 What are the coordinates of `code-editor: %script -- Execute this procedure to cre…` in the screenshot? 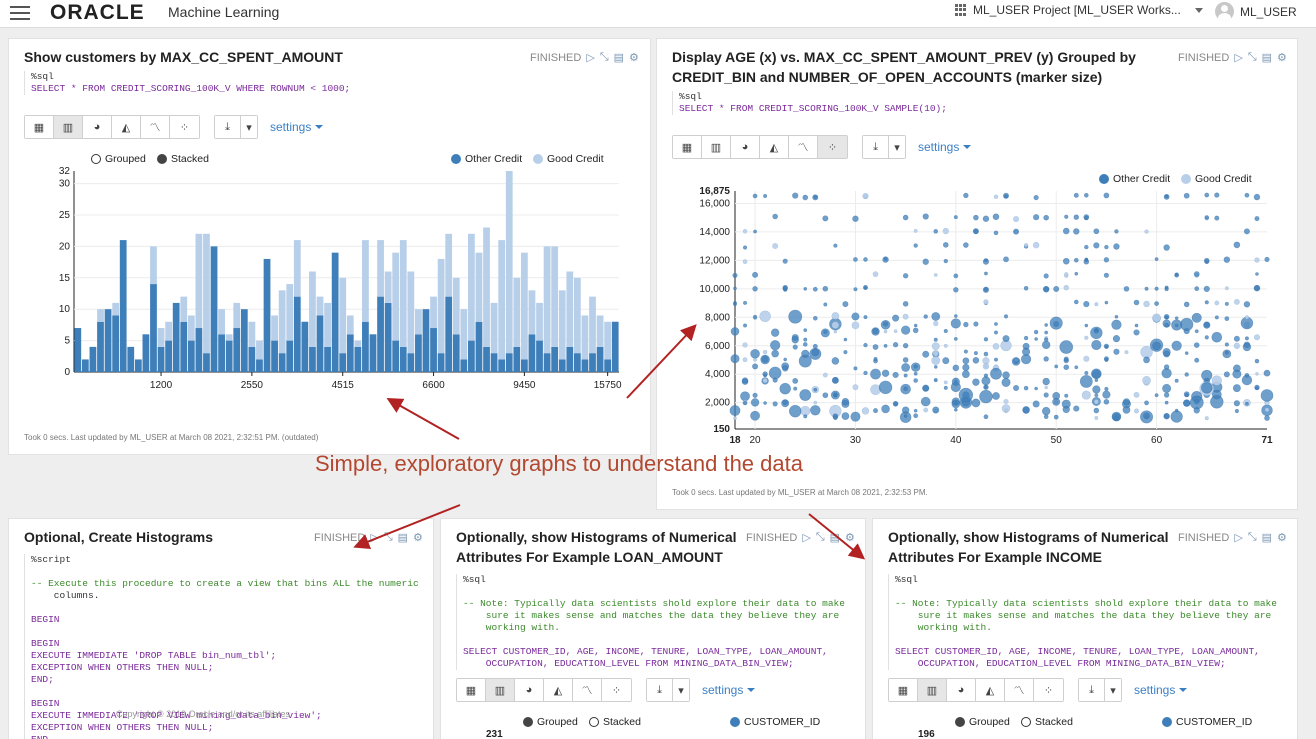 It's located at (221, 646).